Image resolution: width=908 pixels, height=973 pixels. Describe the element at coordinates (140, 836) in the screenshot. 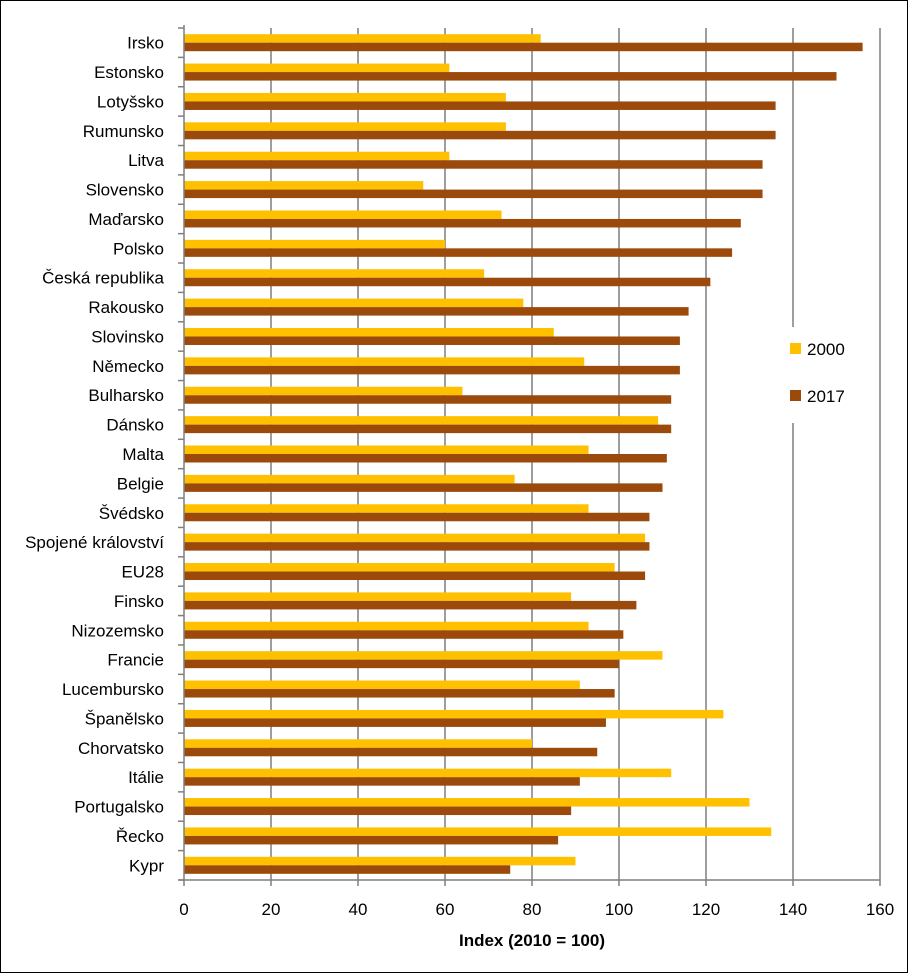

I see `category-label: Řecko` at that location.